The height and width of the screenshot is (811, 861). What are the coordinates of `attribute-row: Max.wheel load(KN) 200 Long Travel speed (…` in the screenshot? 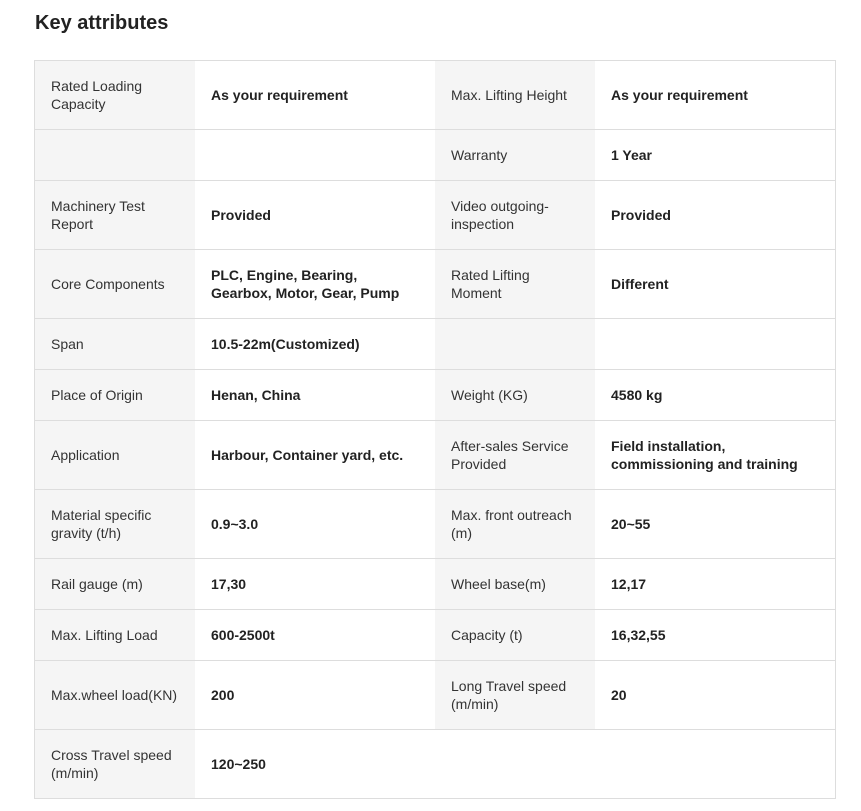 It's located at (435, 695).